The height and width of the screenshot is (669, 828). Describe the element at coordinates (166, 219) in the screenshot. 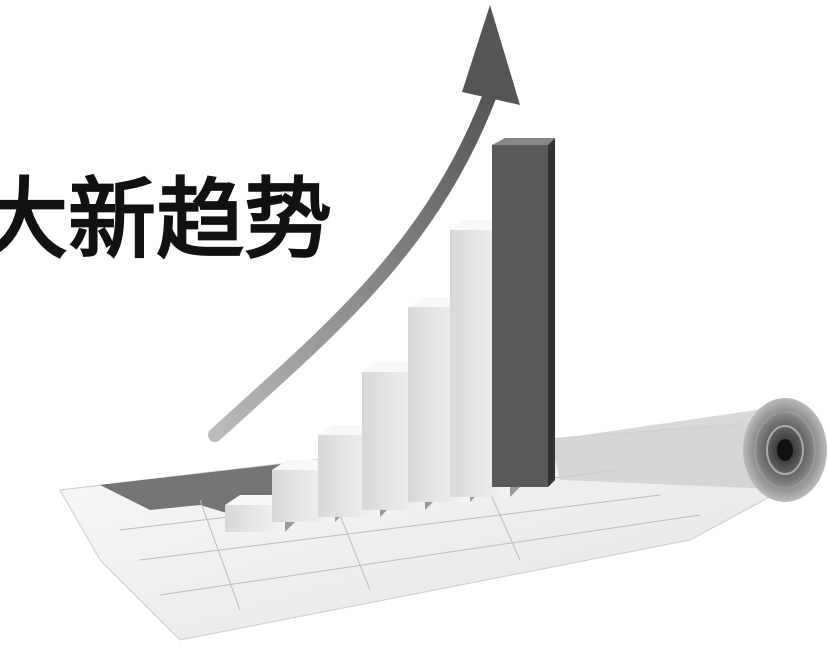

I see `headline: 大新趋势` at that location.